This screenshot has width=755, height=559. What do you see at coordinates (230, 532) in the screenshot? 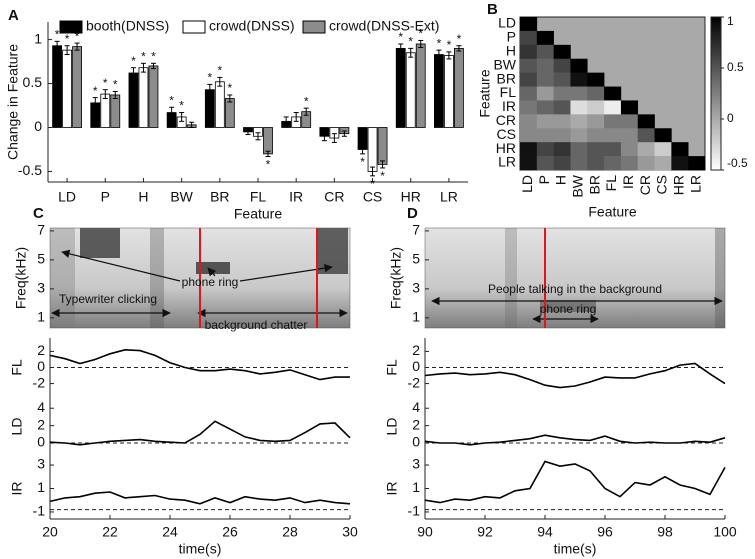
I see `x-tick-label: 26` at bounding box center [230, 532].